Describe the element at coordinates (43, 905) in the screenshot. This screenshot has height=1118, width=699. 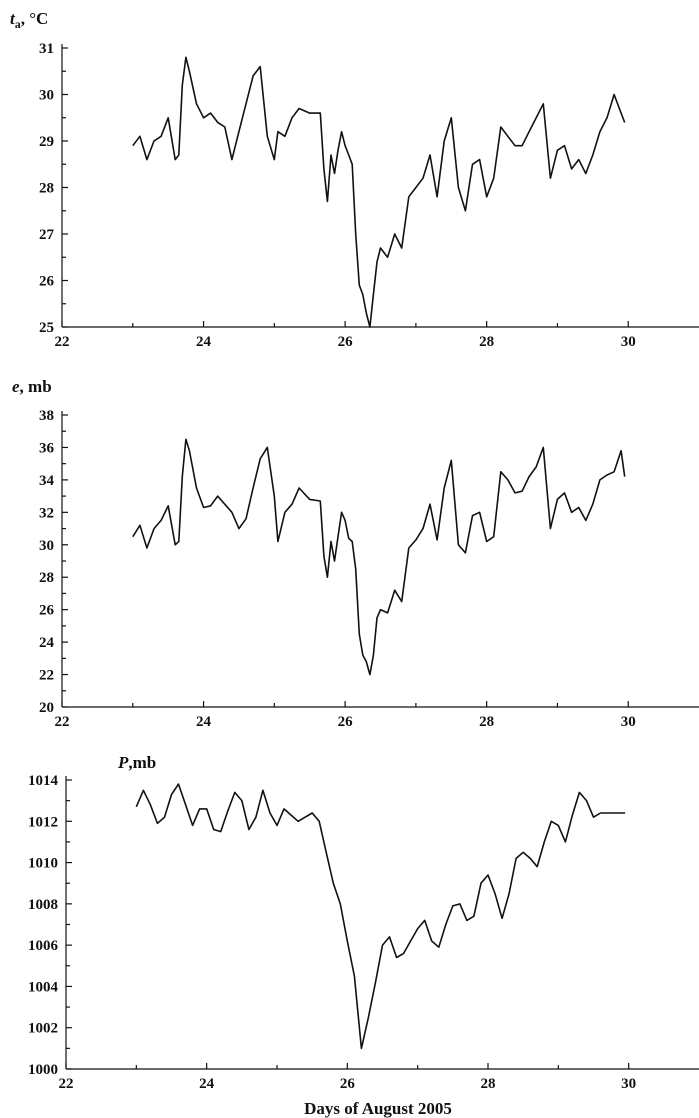
I see `y-tick-label: 1008` at that location.